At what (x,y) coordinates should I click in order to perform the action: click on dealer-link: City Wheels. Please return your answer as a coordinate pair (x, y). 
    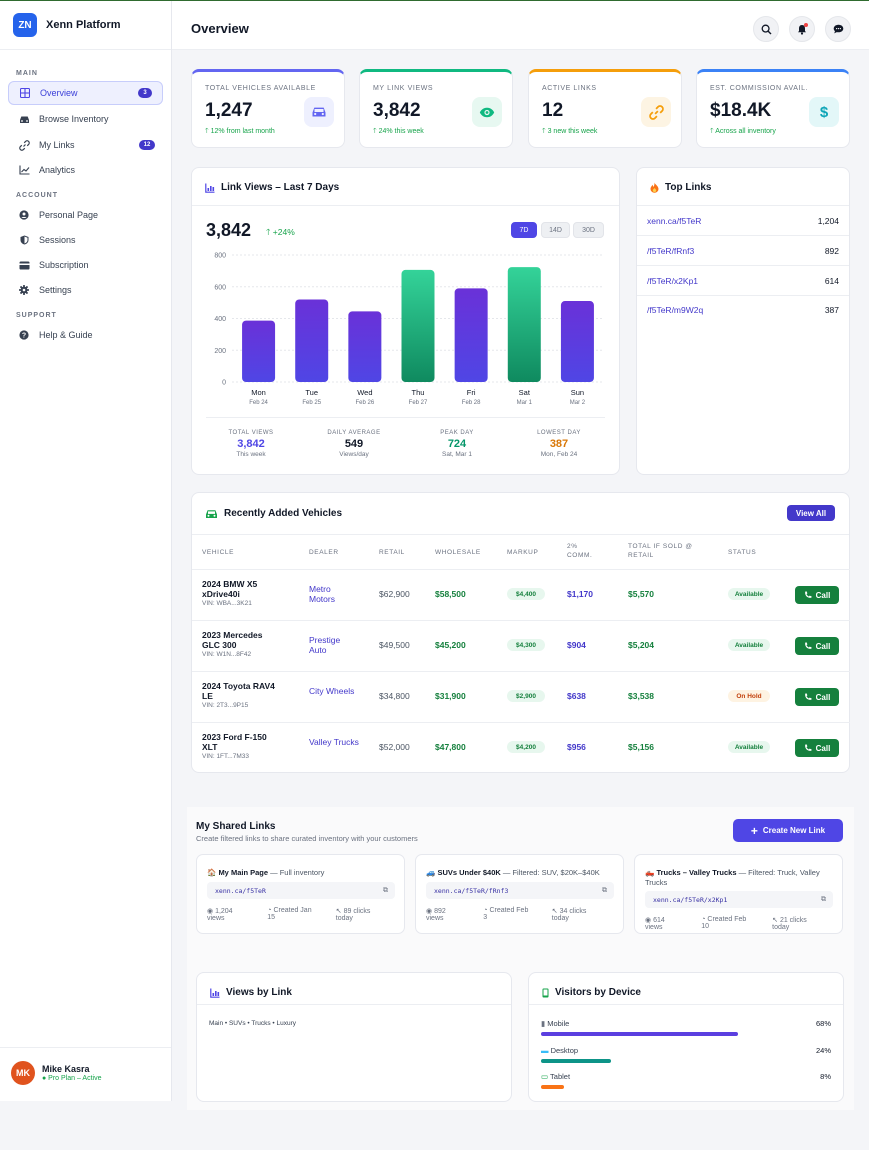
    Looking at the image, I should click on (332, 691).